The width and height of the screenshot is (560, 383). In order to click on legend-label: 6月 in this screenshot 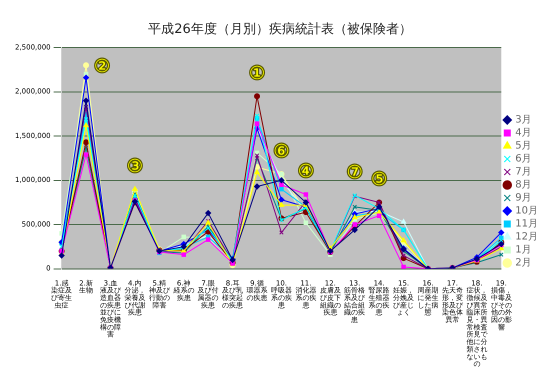, I will do `click(523, 159)`.